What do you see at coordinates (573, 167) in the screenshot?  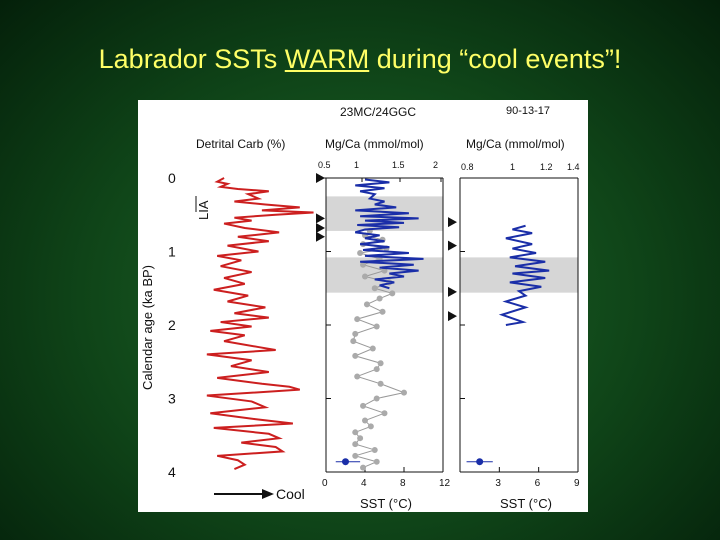 I see `right-top-tick-label: 1.4` at bounding box center [573, 167].